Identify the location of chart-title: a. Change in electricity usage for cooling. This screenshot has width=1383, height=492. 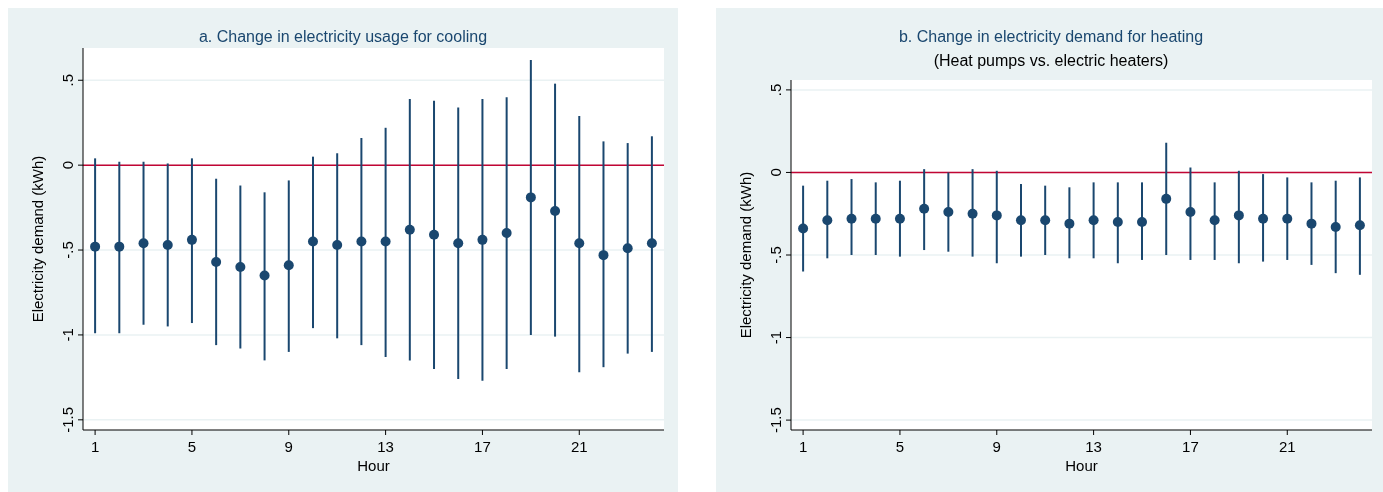
(343, 36).